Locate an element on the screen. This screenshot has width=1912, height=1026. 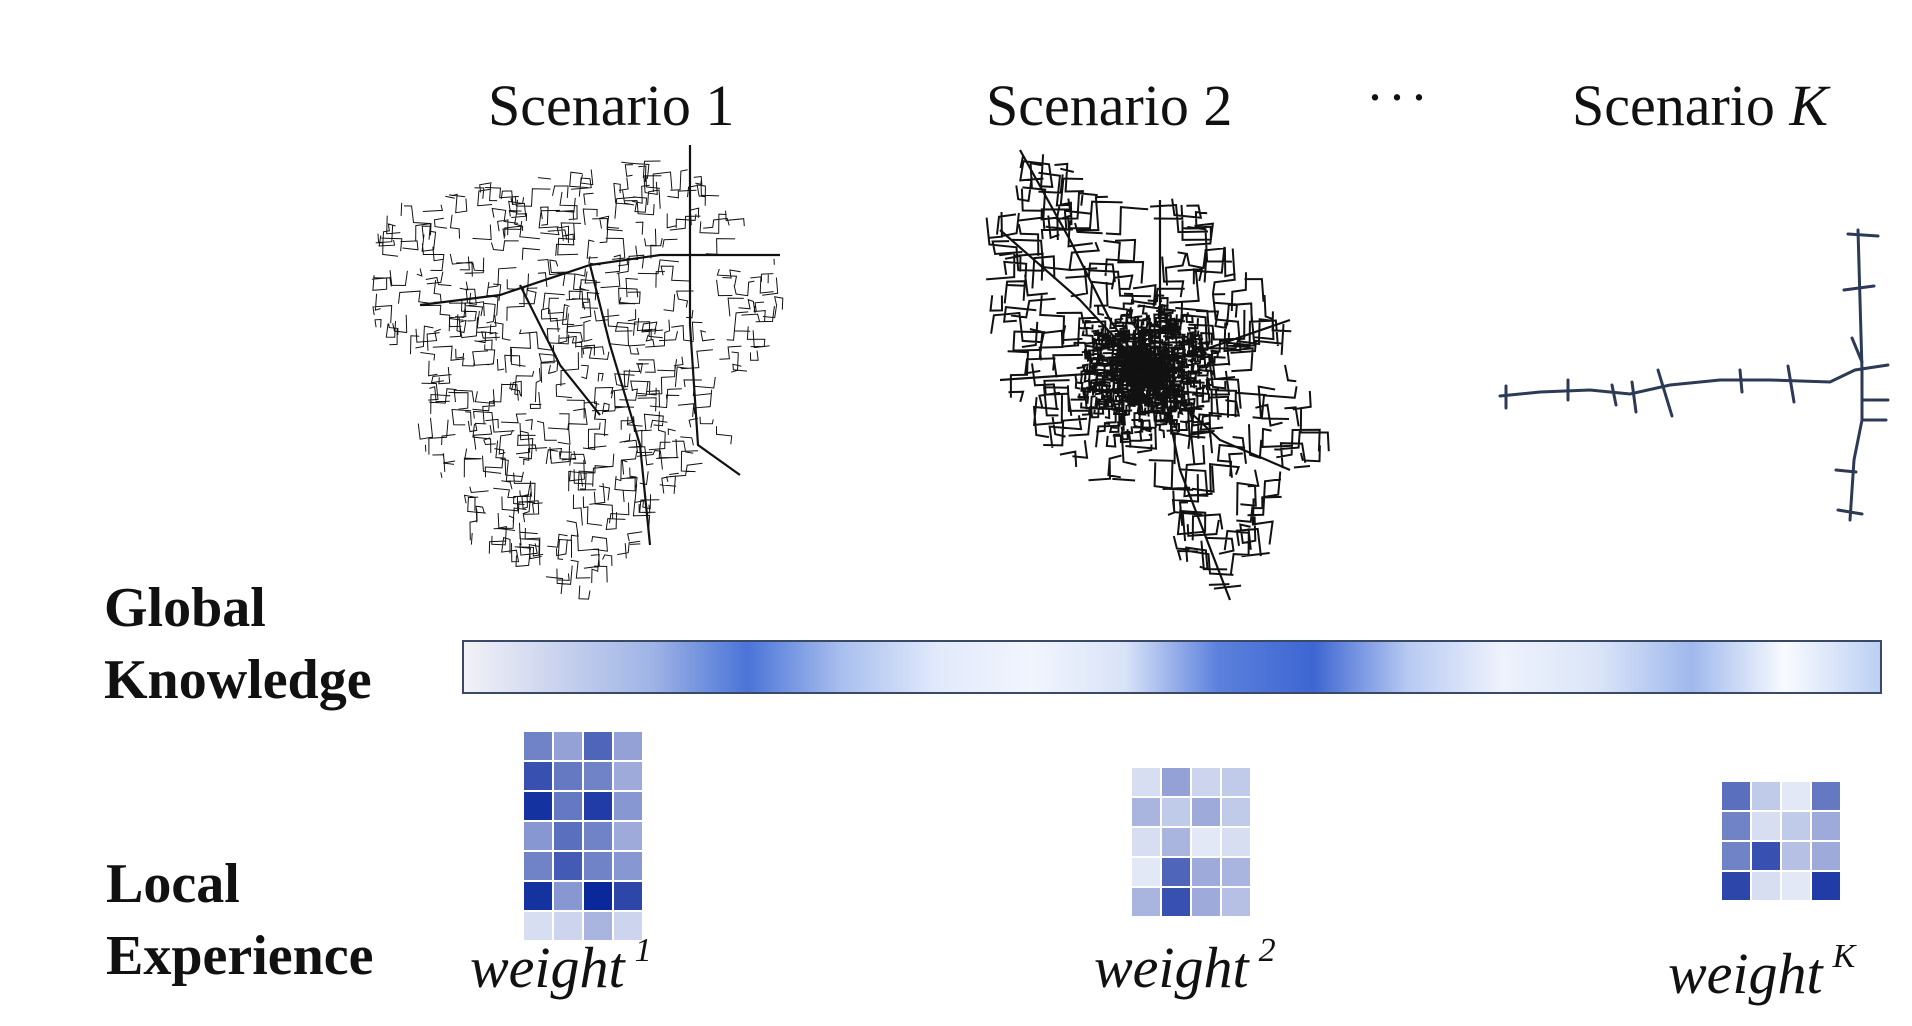
scenario-k-prefix: Scenario is located at coordinates (1681, 105).